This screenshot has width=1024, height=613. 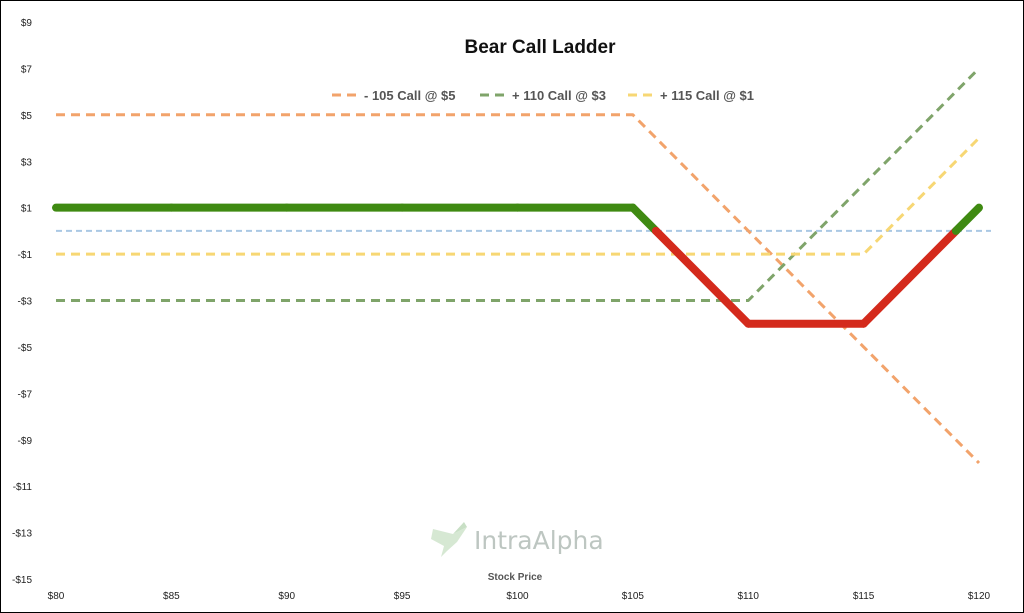 I want to click on x-tick-label: $95, so click(x=402, y=596).